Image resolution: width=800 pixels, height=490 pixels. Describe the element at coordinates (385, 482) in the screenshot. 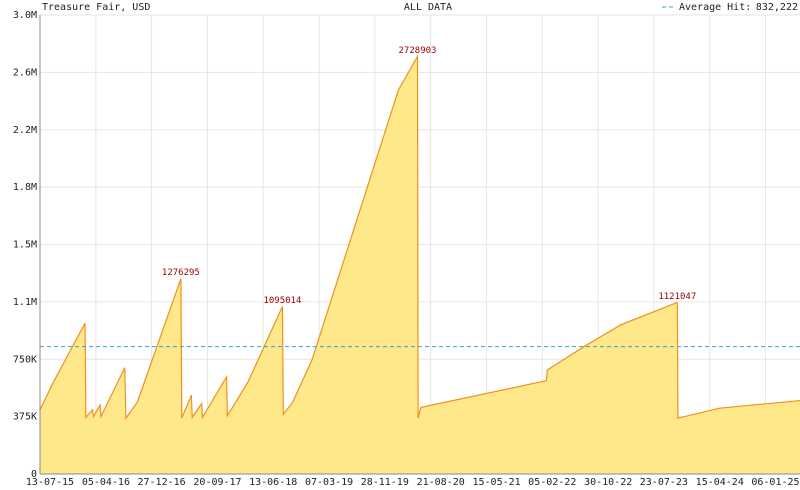

I see `x-tick-label: 28-11-19` at that location.